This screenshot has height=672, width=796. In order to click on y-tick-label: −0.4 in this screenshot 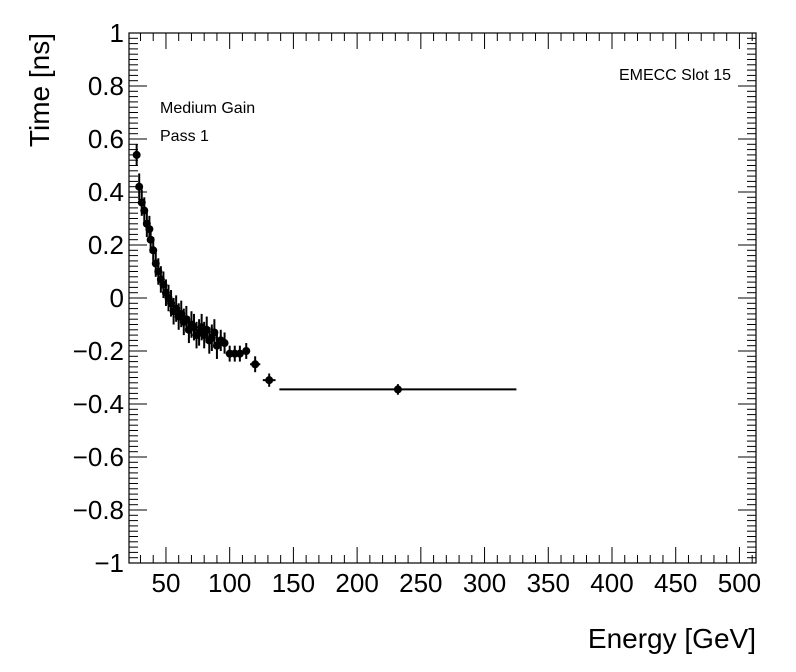, I will do `click(98, 404)`.